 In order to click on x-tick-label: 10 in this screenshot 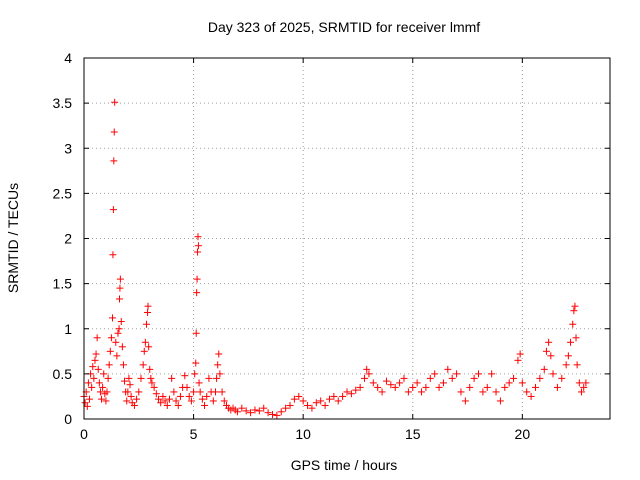, I will do `click(303, 434)`.